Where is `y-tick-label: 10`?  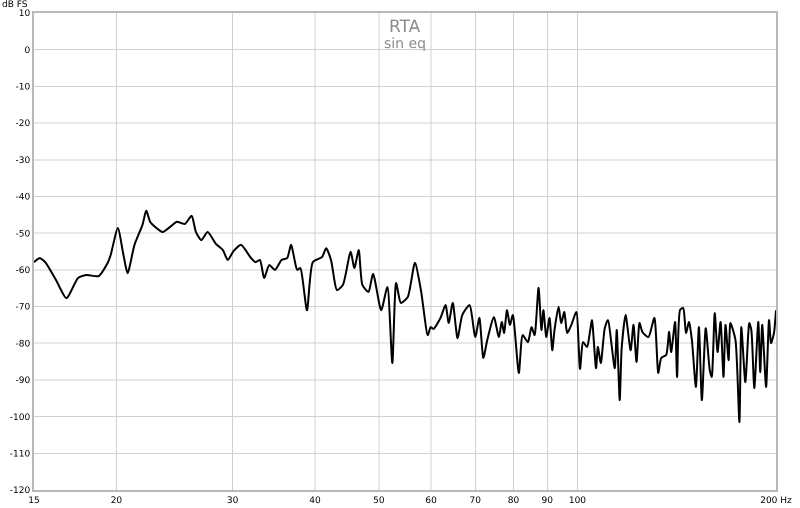
y-tick-label: 10 is located at coordinates (24, 14).